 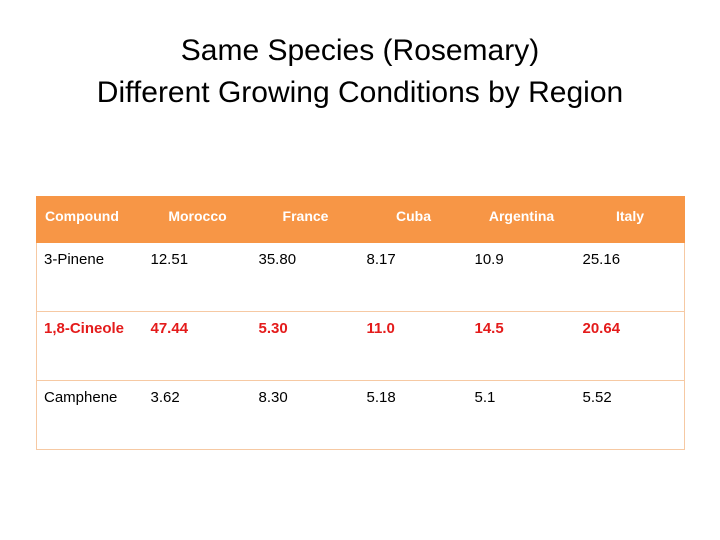 What do you see at coordinates (90, 277) in the screenshot?
I see `table-cell: 3-Pinene` at bounding box center [90, 277].